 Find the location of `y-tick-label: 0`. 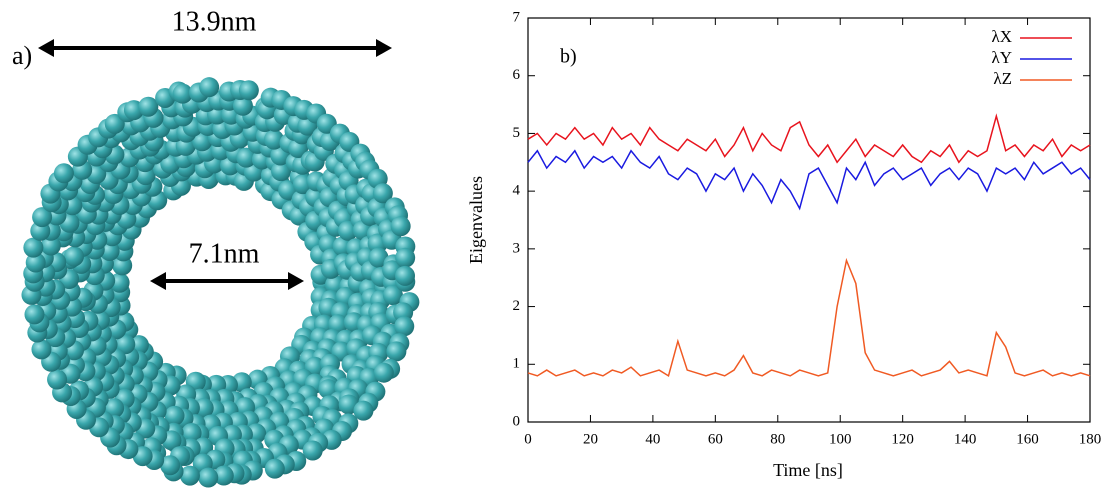

y-tick-label: 0 is located at coordinates (517, 421).